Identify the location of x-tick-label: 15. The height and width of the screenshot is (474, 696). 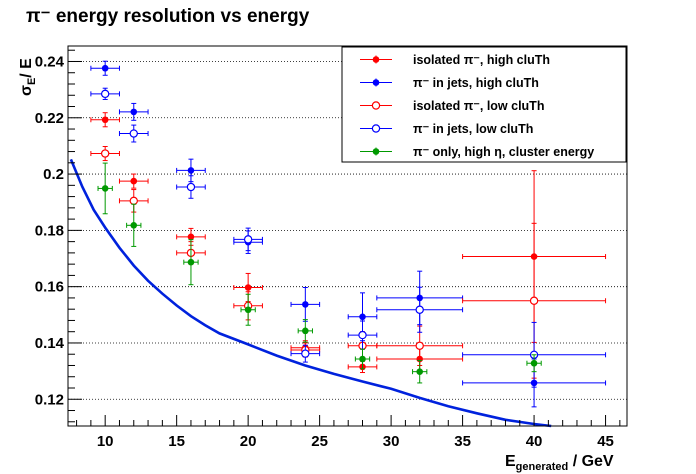
(176, 441).